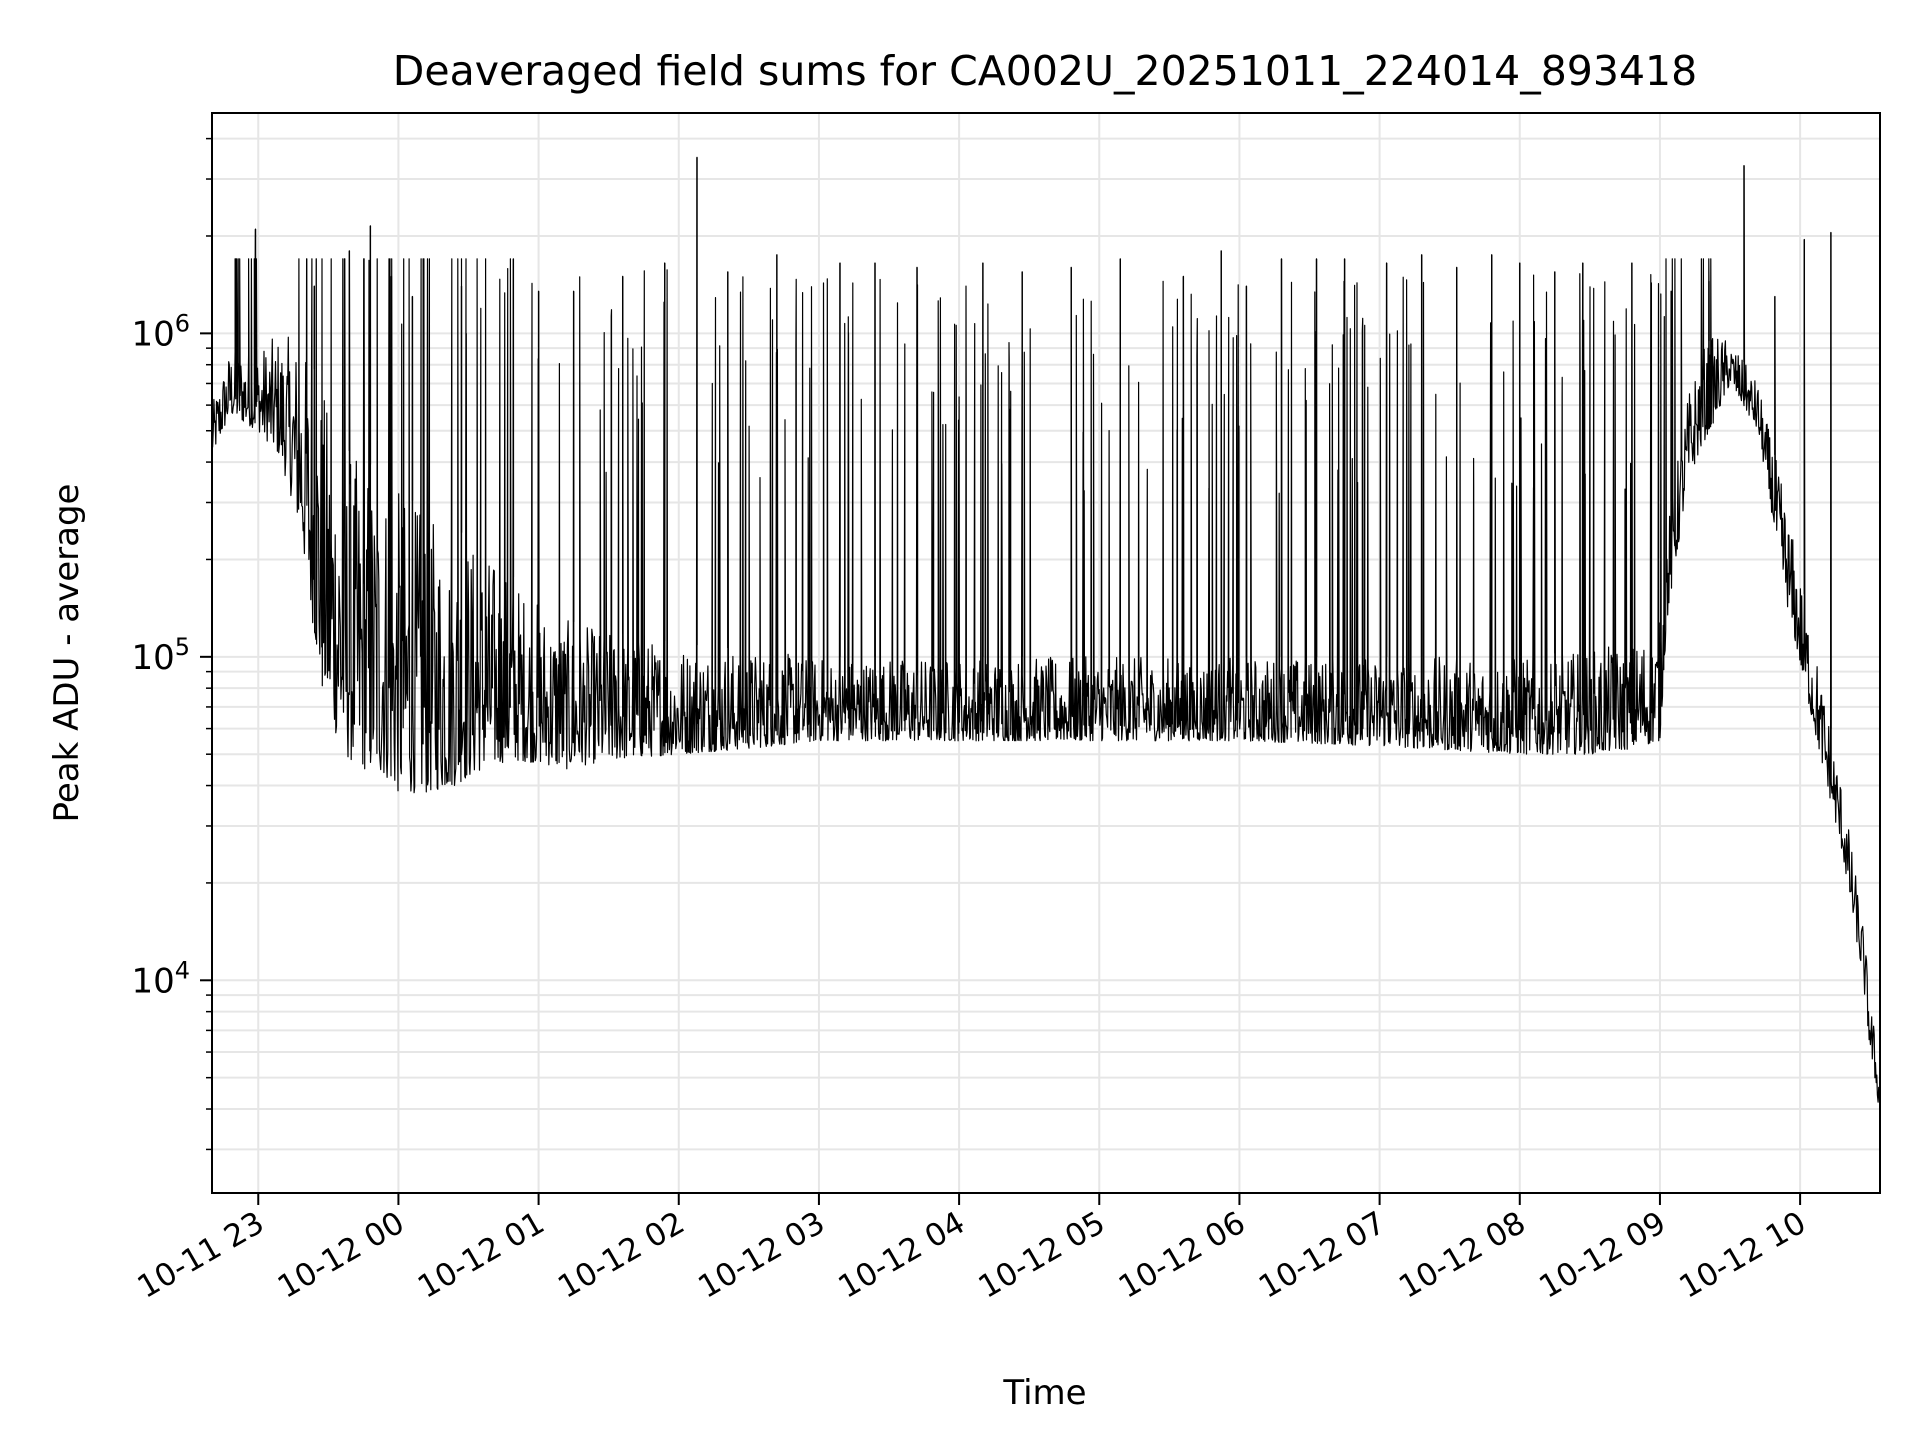 This screenshot has height=1440, width=1920. I want to click on y-axis: 10⁴ 10⁵ 10⁶, so click(171, 644).